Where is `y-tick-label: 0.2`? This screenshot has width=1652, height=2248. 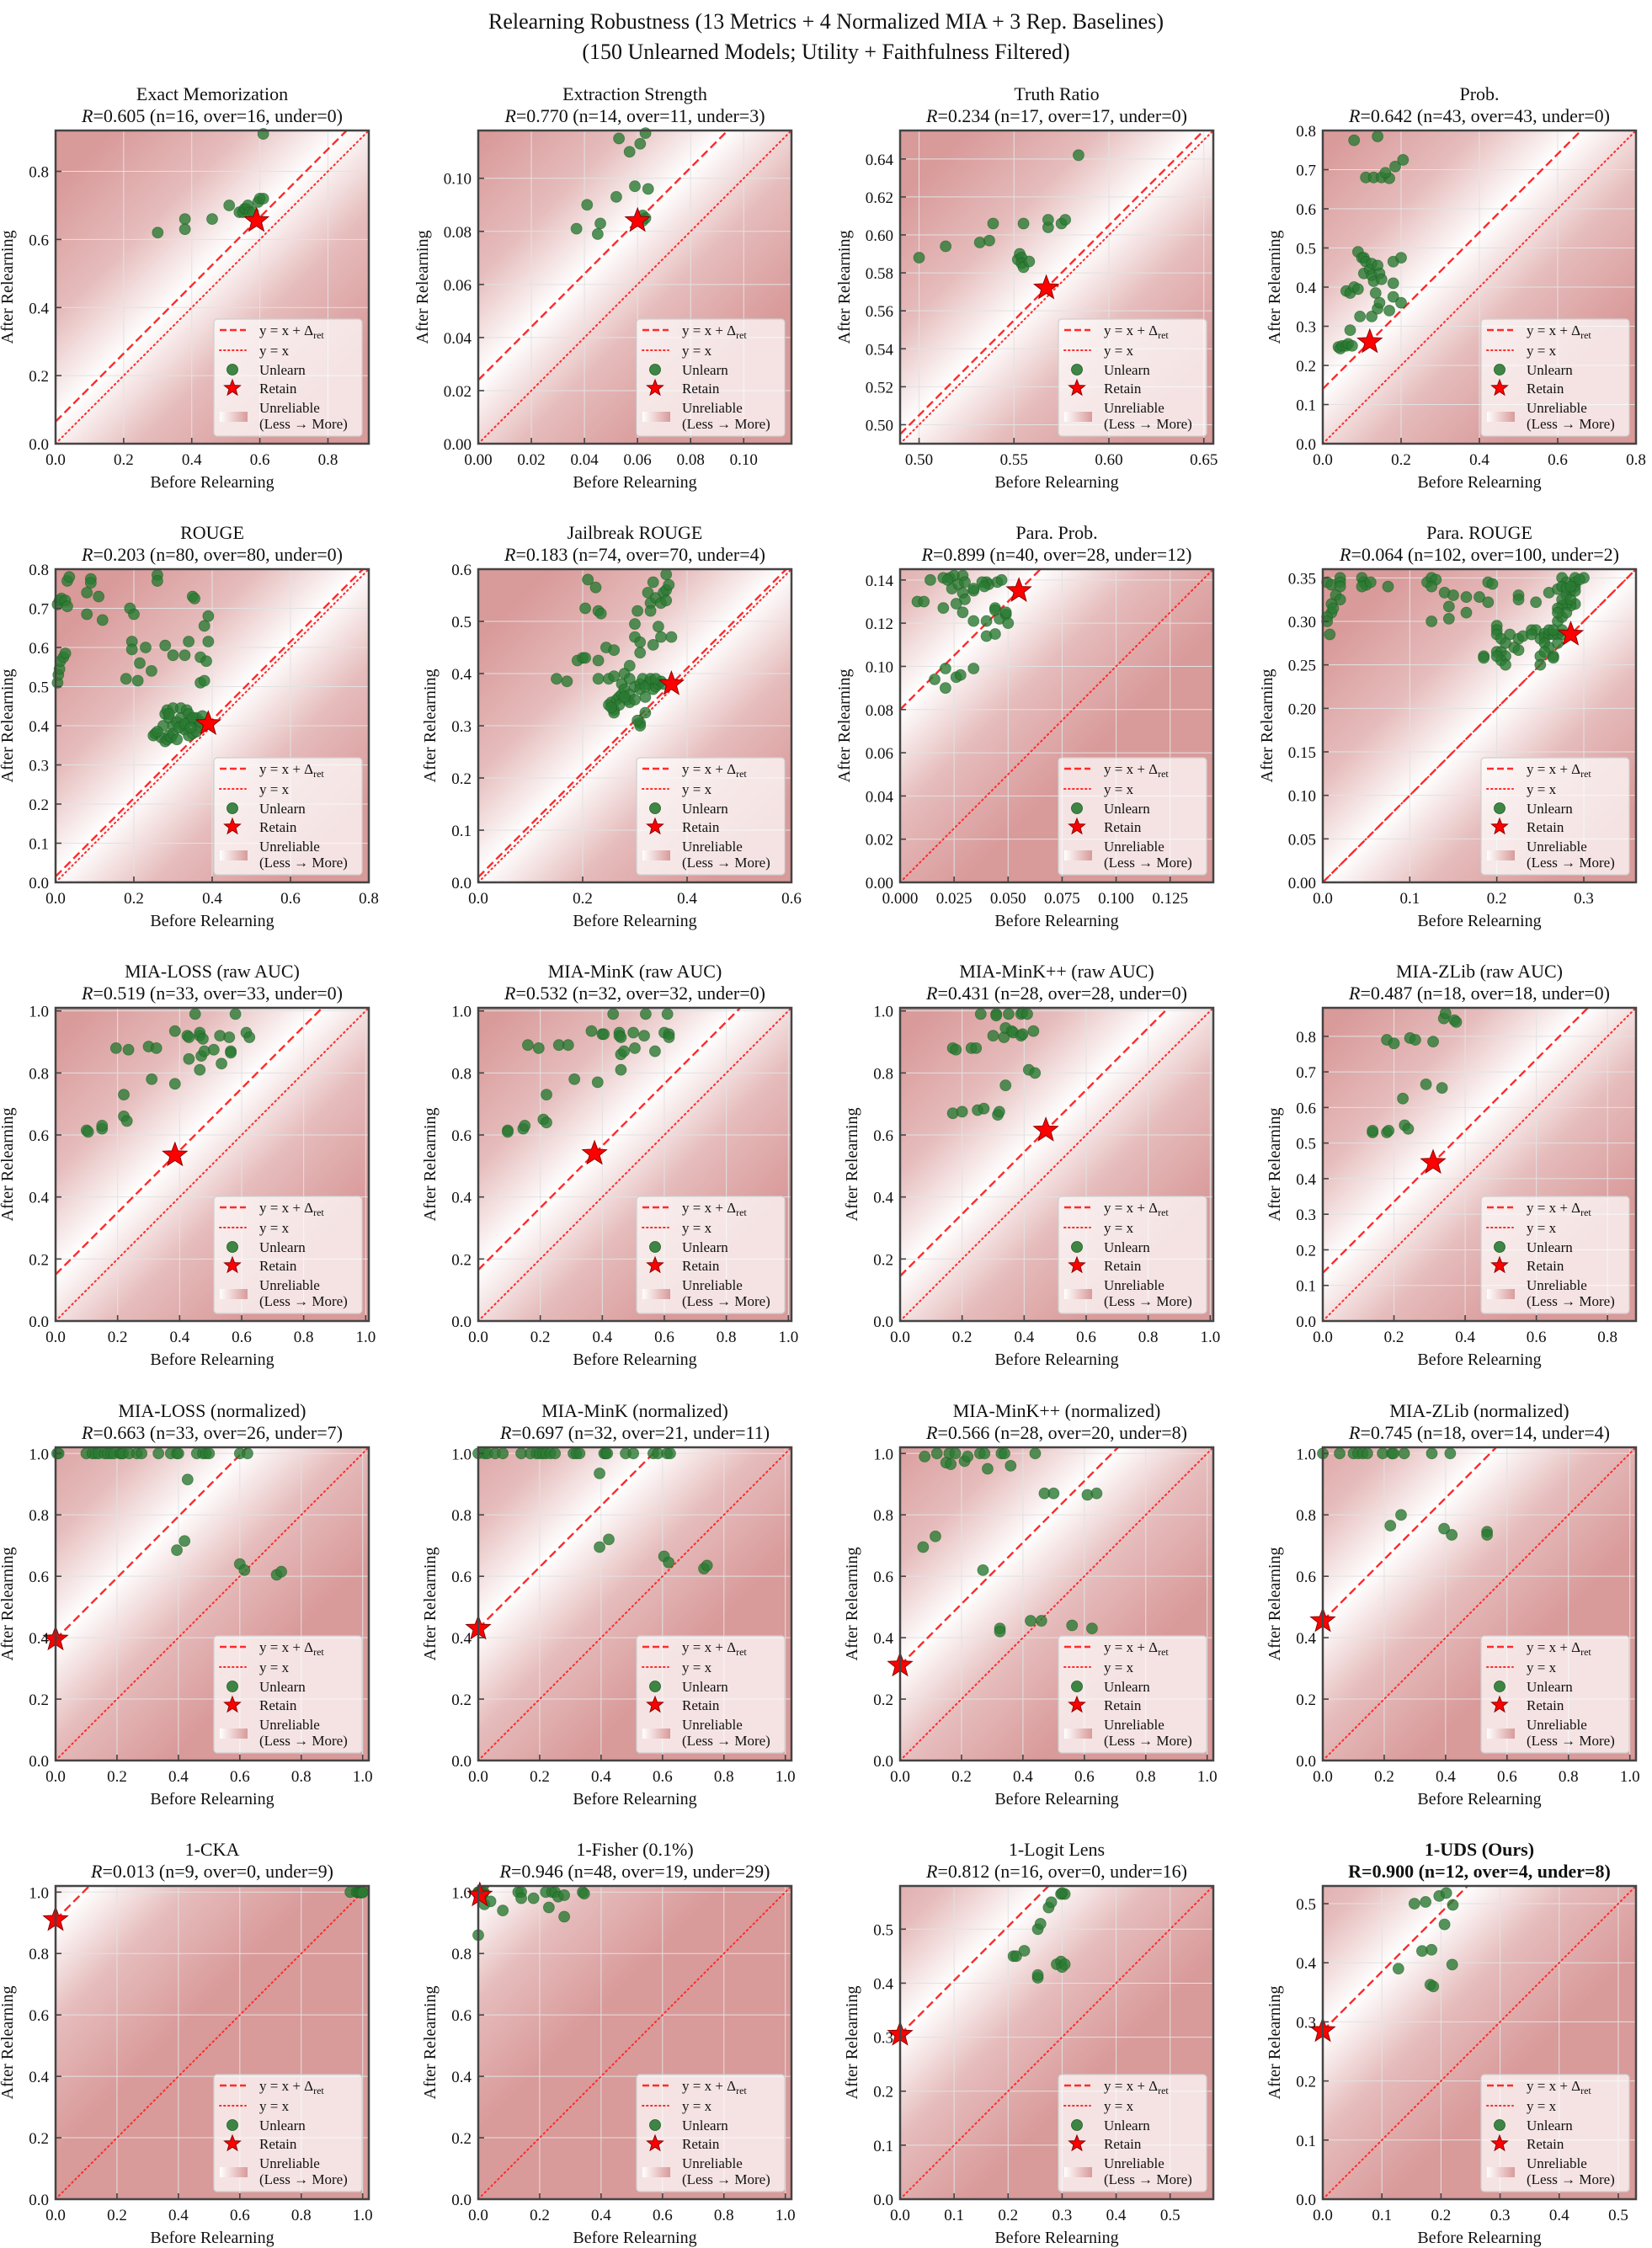 y-tick-label: 0.2 is located at coordinates (883, 1700).